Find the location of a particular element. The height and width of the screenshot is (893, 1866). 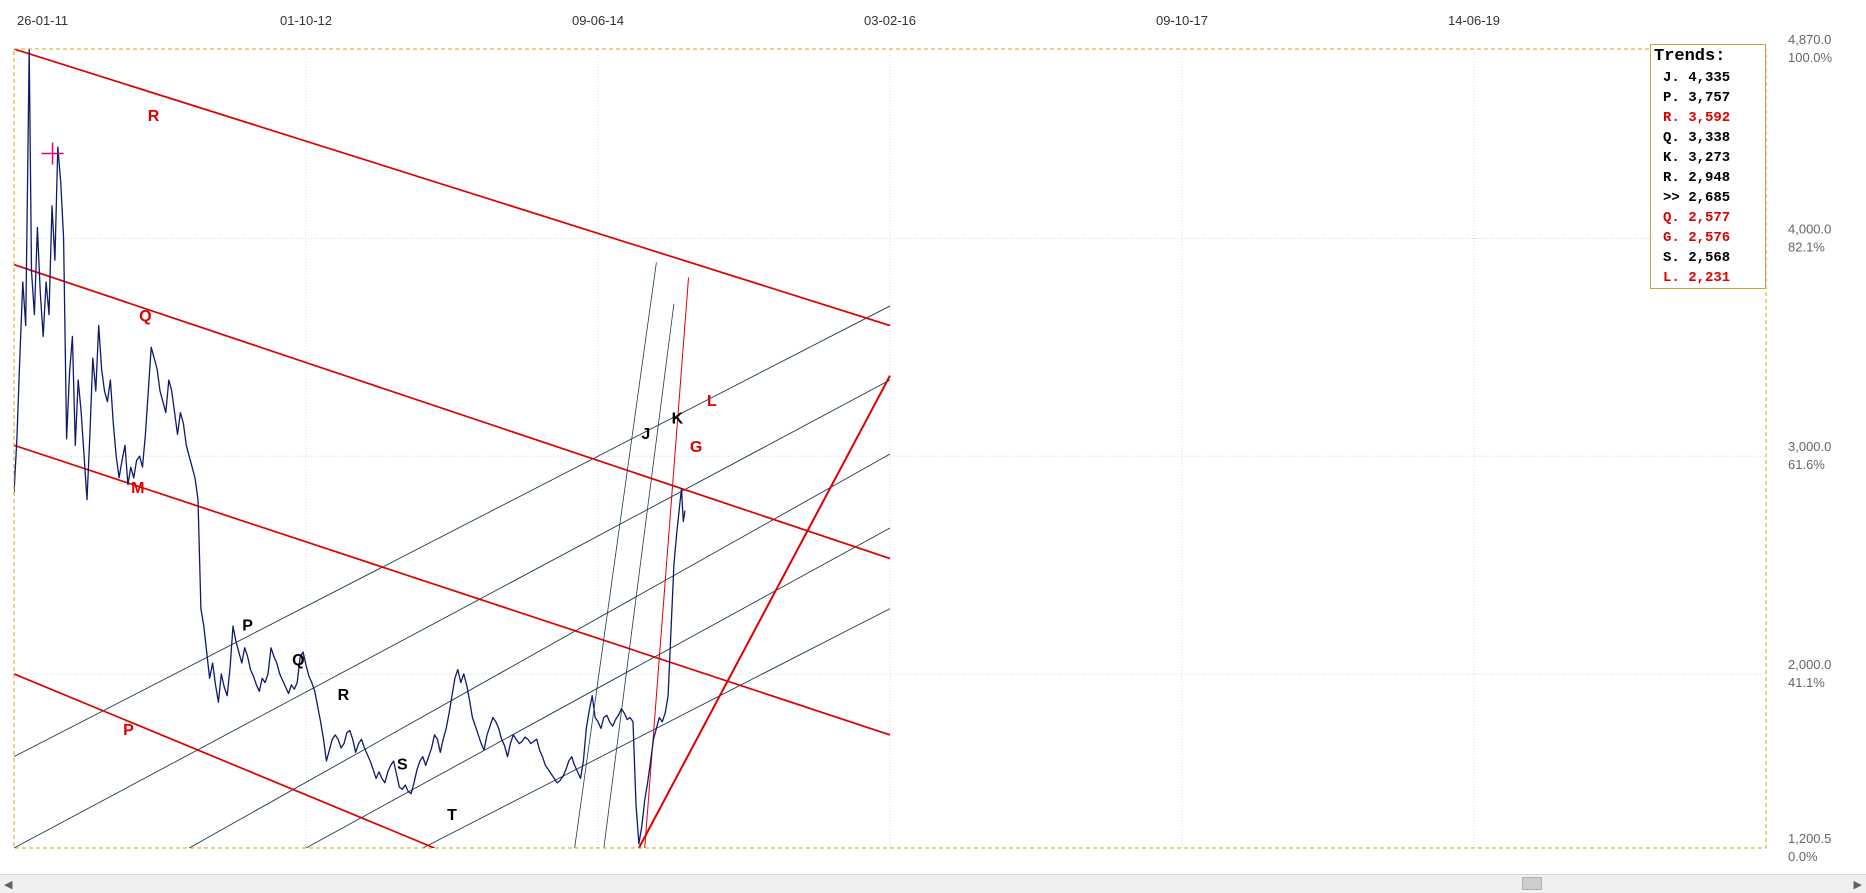

y-tick-percent: 82.1% is located at coordinates (1806, 246).